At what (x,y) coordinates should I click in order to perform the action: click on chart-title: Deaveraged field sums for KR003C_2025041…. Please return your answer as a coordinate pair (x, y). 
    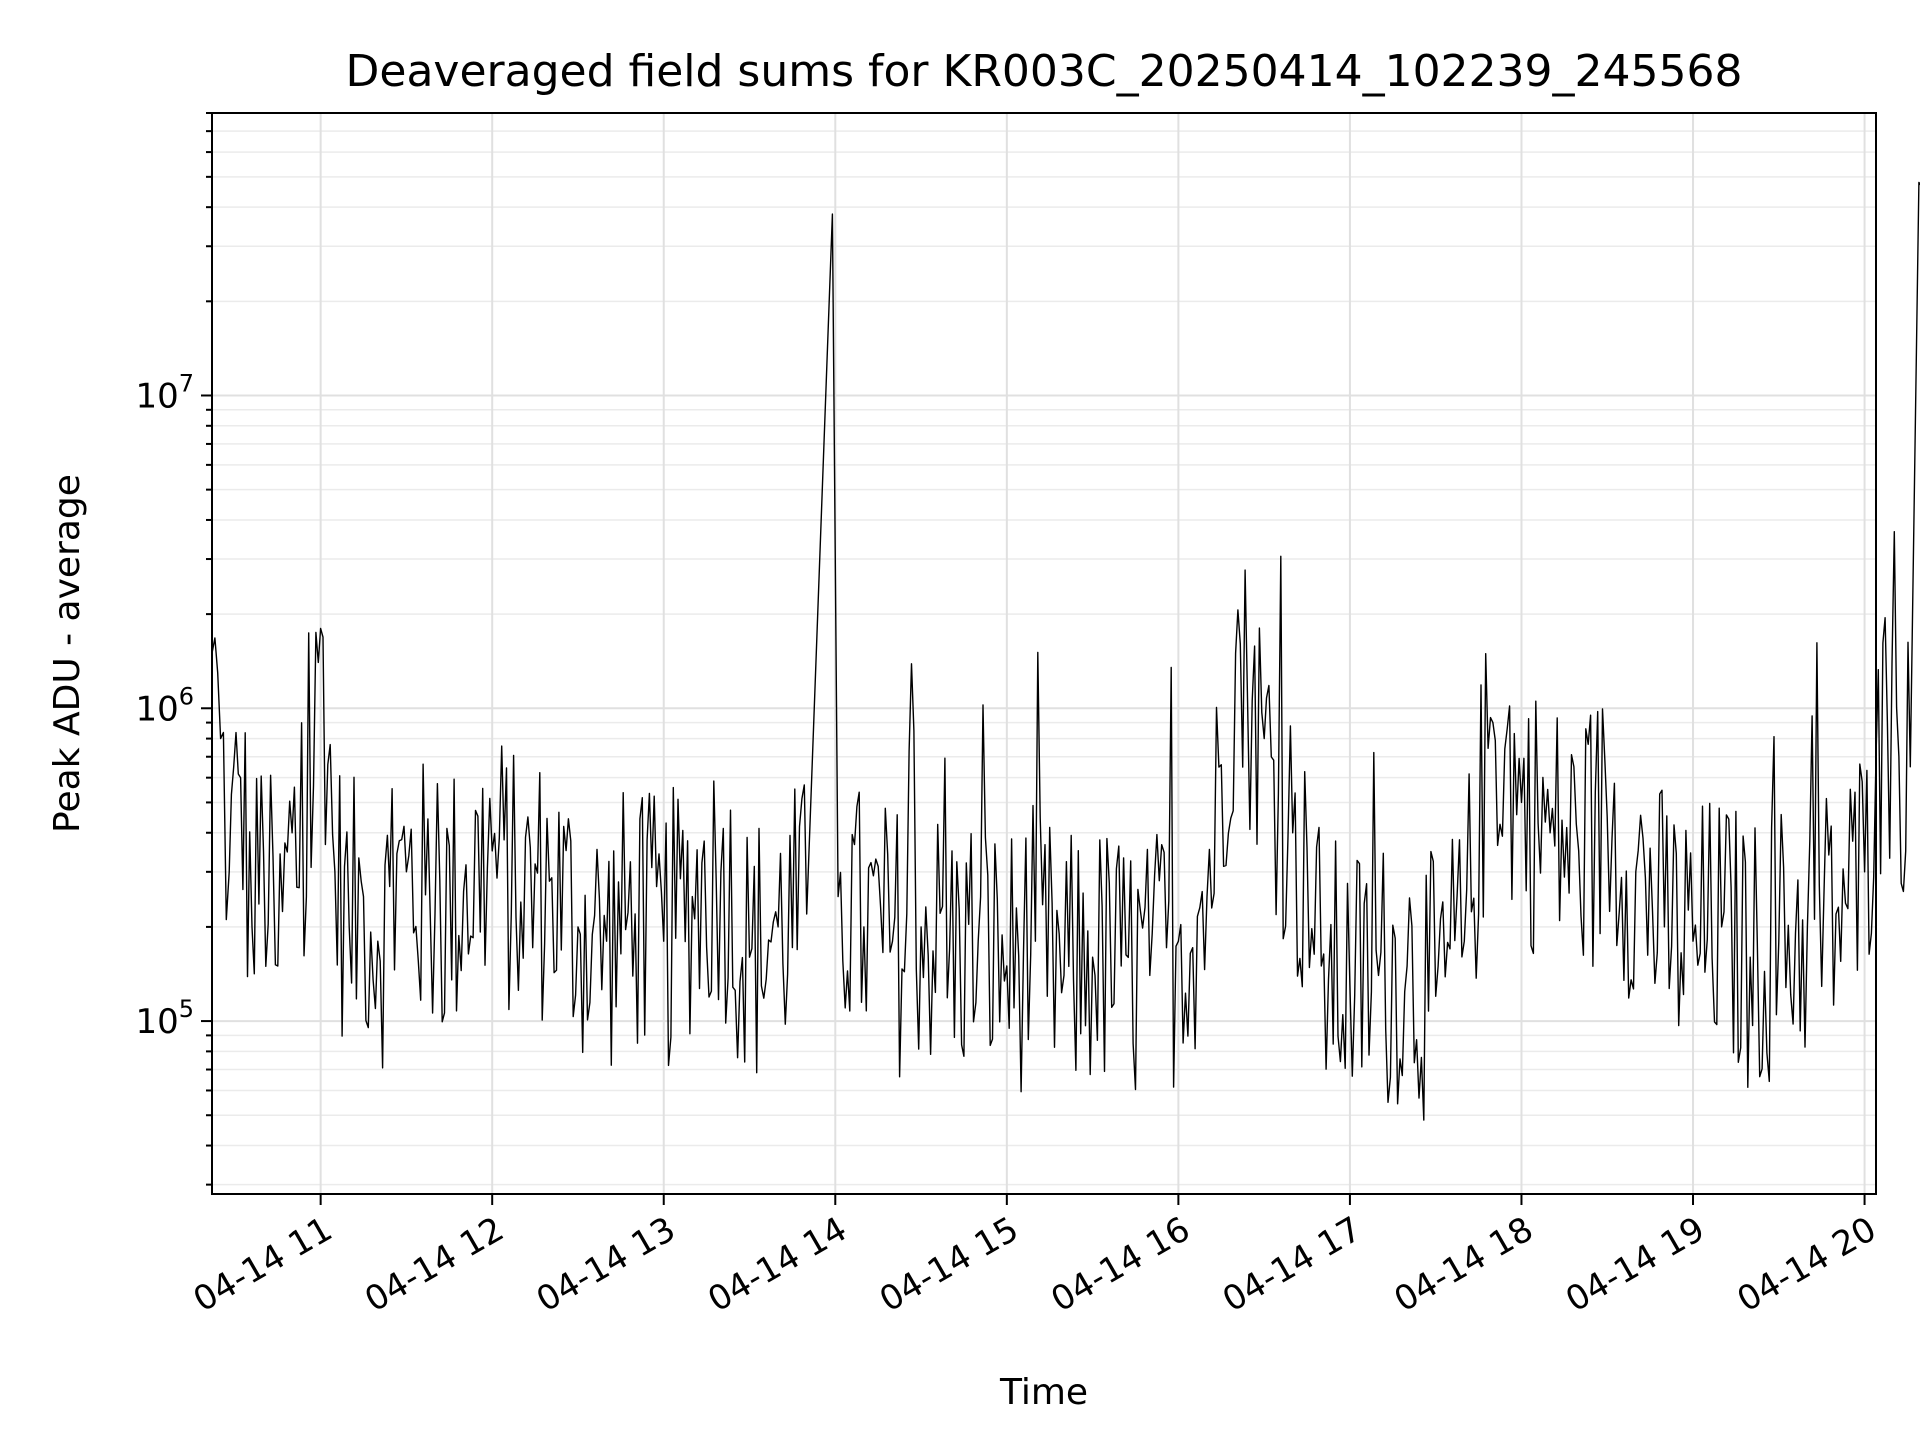
    Looking at the image, I should click on (1044, 71).